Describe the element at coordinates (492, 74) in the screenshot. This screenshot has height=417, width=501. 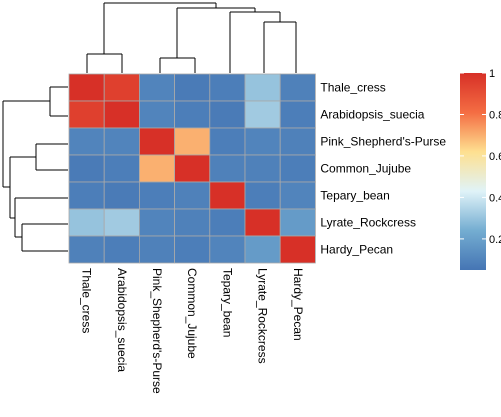
I see `colorbar-tick-label: 1` at that location.